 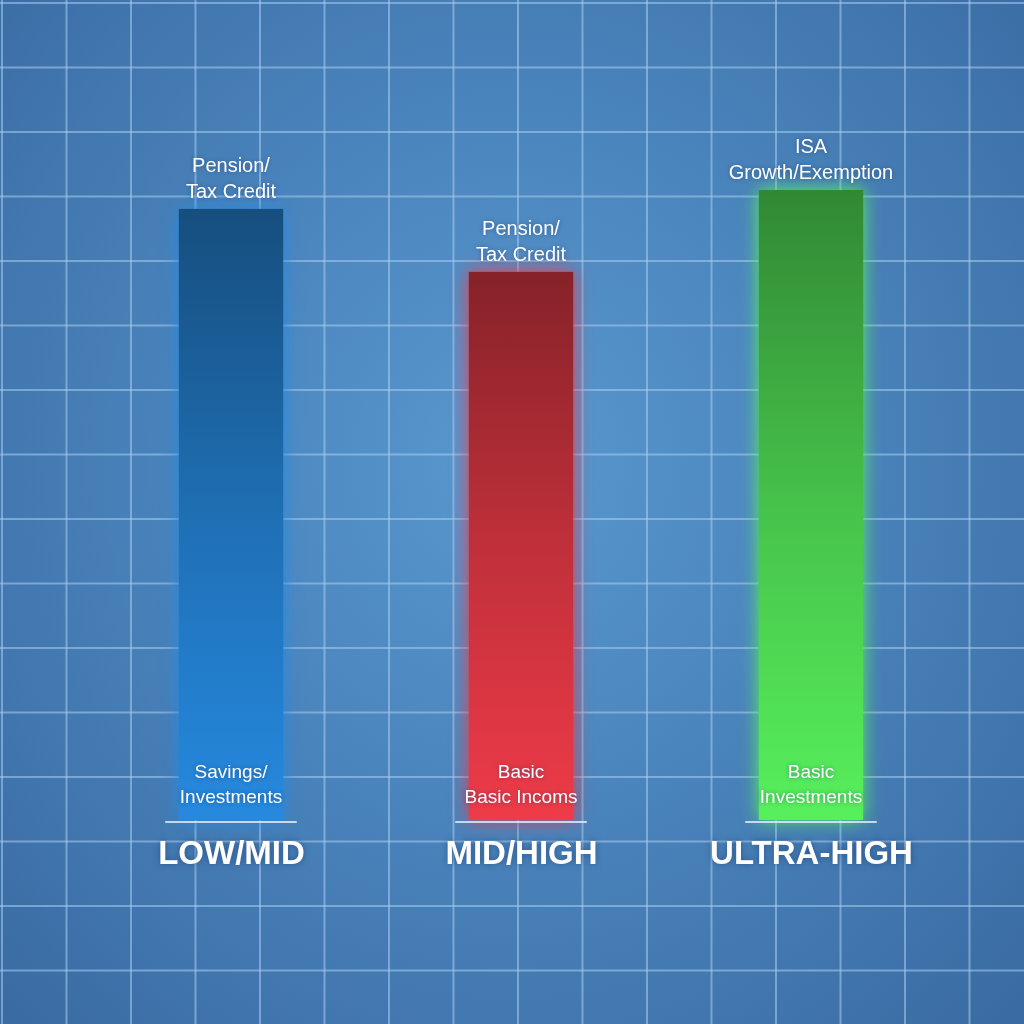 What do you see at coordinates (811, 159) in the screenshot?
I see `annotation: ISA Growth/Exemption` at bounding box center [811, 159].